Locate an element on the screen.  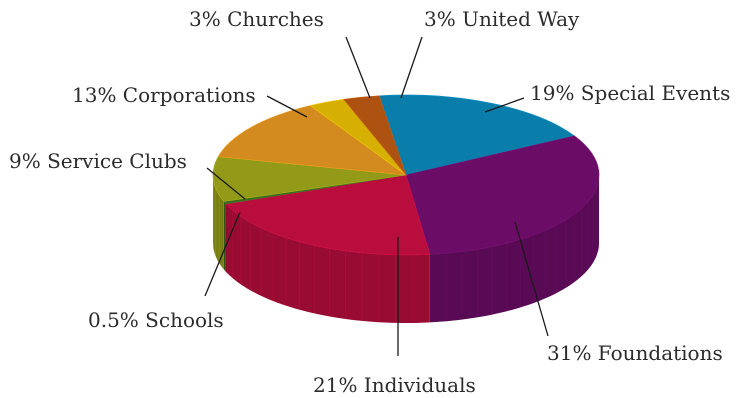
label-service-clubs: 9% Service Clubs is located at coordinates (98, 161).